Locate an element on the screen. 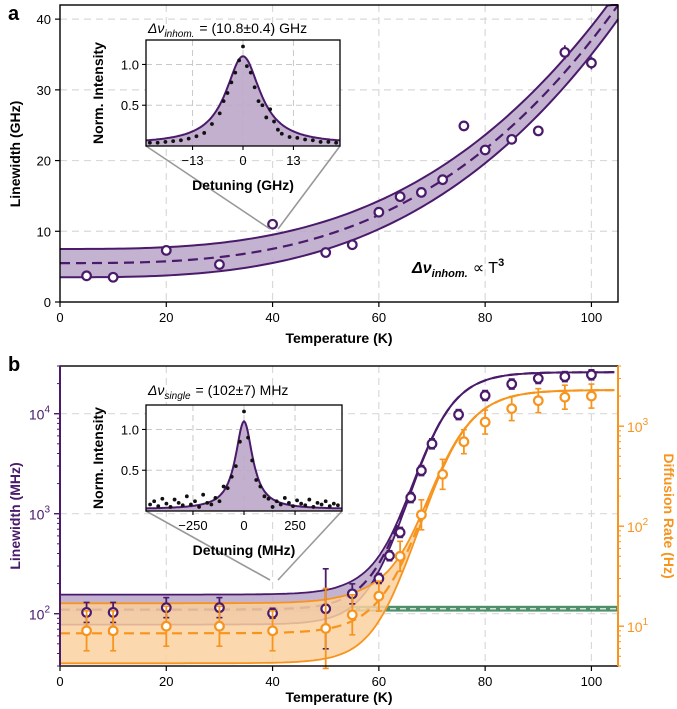  inset-lorentzian-line is located at coordinates (244, 464).